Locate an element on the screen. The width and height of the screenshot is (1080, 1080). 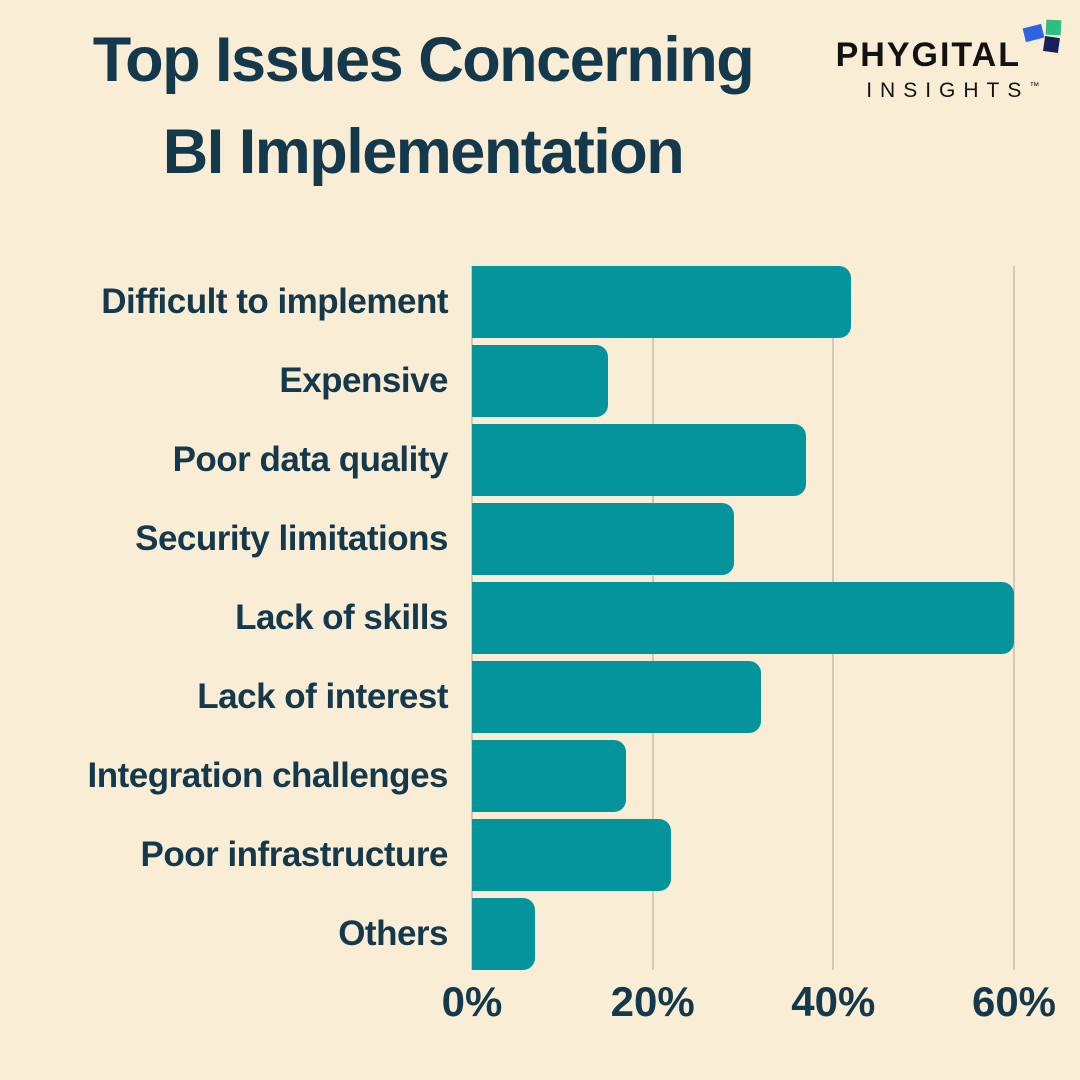
trademark-symbol: ™ is located at coordinates (1034, 86).